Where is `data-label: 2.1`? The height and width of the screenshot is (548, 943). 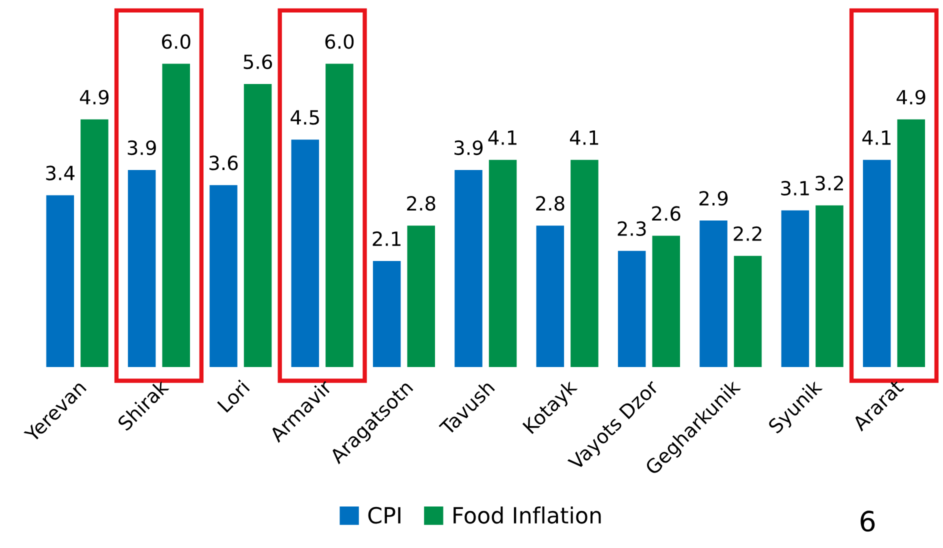
data-label: 2.1 is located at coordinates (386, 238).